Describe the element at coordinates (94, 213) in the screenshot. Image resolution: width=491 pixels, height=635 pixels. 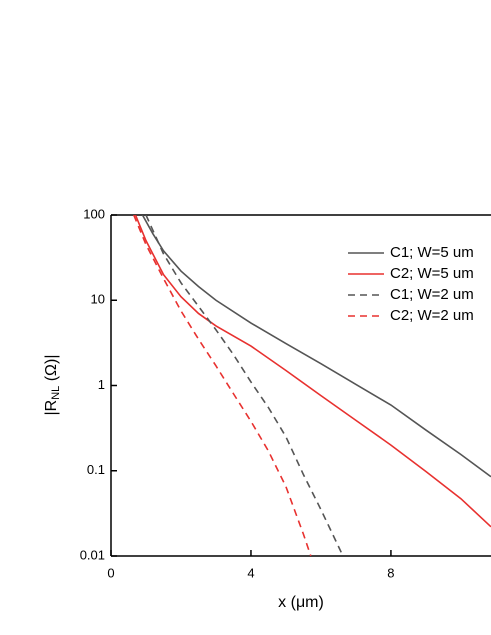
I see `y-tick-label: 100` at that location.